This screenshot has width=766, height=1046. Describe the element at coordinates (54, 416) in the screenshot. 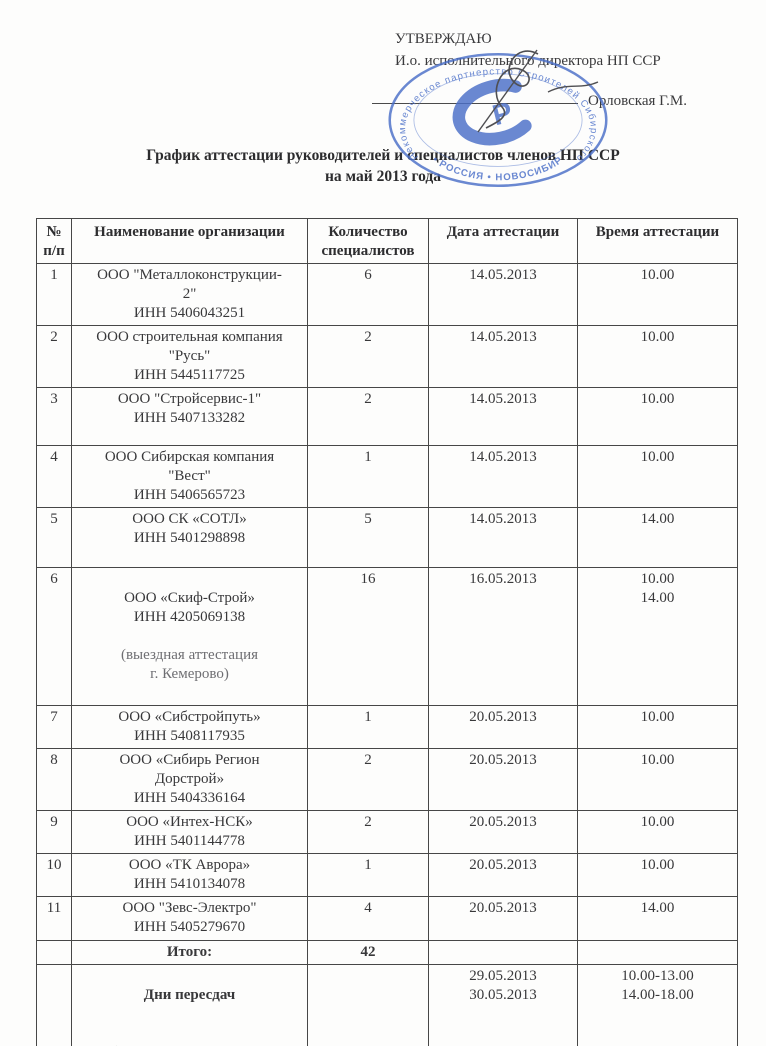

I see `cell-num: 3` at that location.